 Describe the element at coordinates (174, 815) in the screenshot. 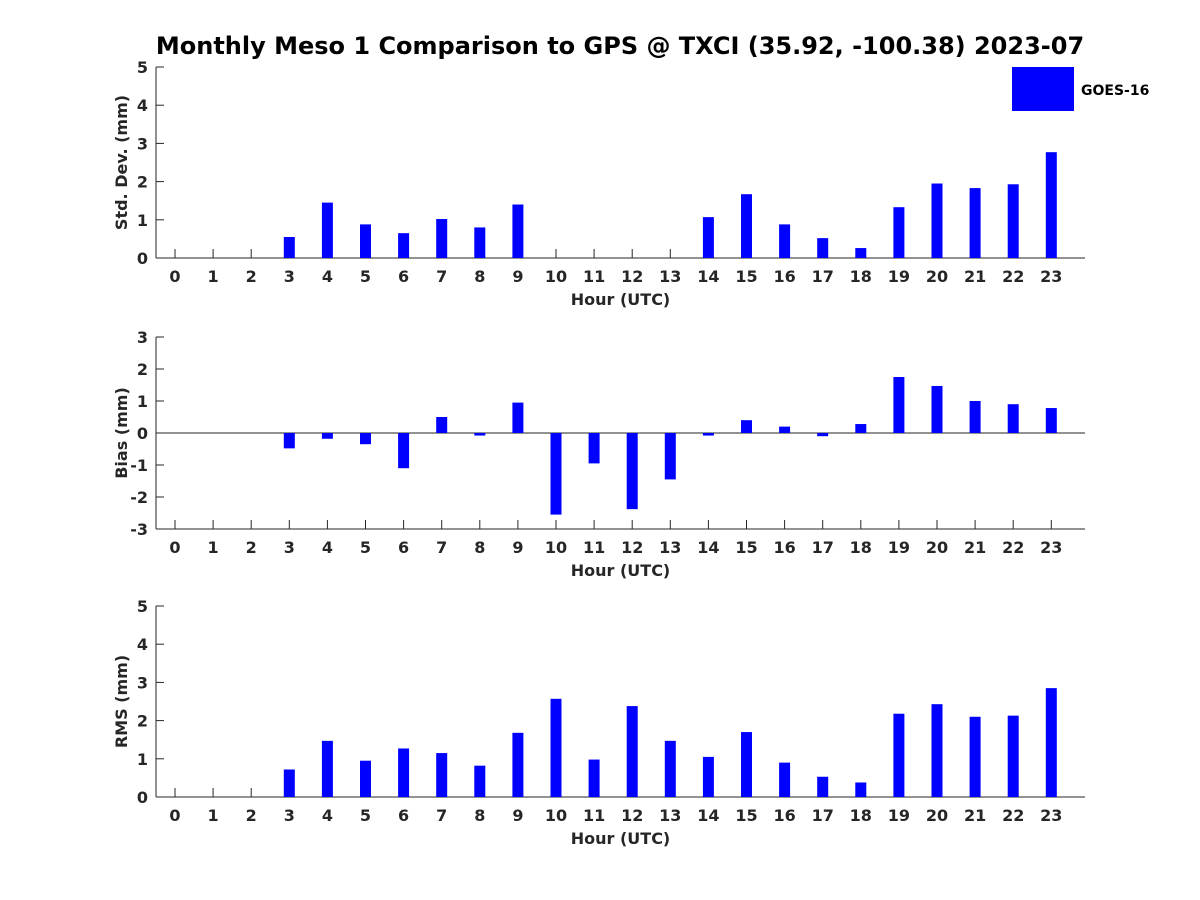

I see `x-tick-label: 0` at that location.